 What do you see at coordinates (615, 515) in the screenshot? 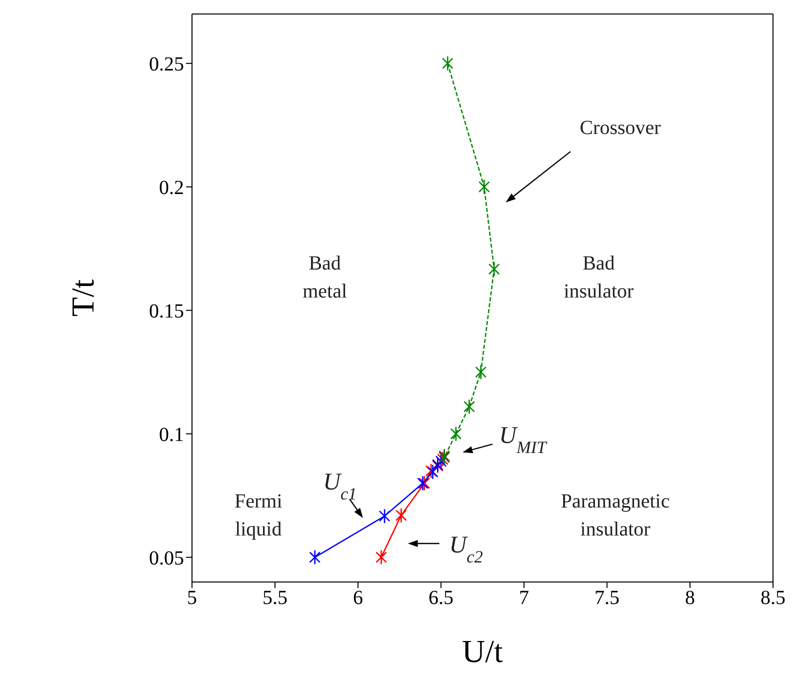
I see `annotation: Paramagnetic insulator` at bounding box center [615, 515].